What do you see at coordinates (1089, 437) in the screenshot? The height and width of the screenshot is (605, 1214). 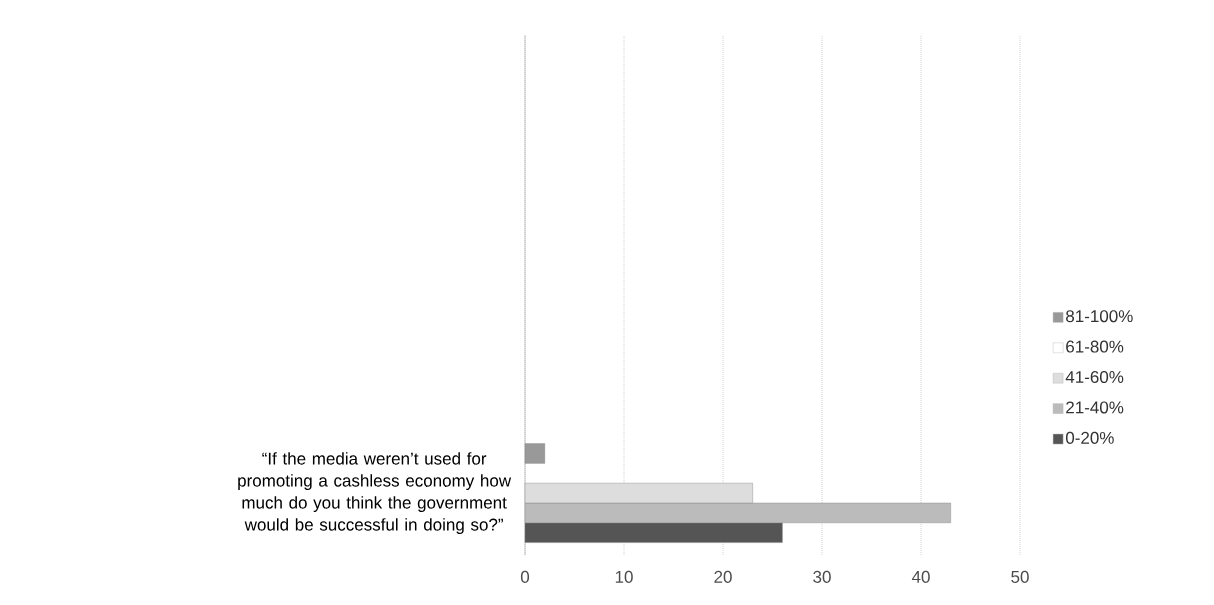 I see `legend-label: 0-20%` at bounding box center [1089, 437].